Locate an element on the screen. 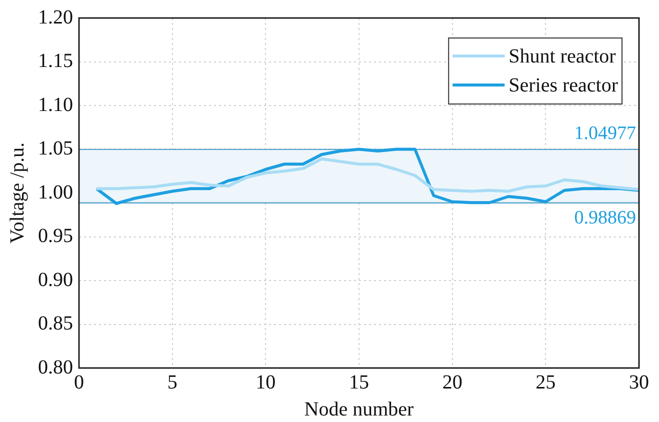  y-tick-label: 0.80 is located at coordinates (55, 367).